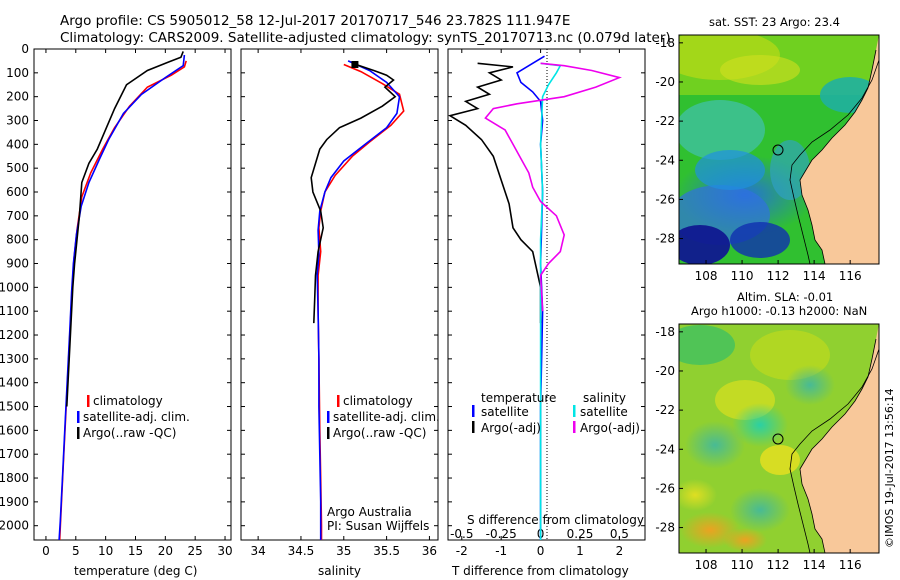 The width and height of the screenshot is (900, 580). Describe the element at coordinates (76, 551) in the screenshot. I see `x-tick-label: 5` at that location.